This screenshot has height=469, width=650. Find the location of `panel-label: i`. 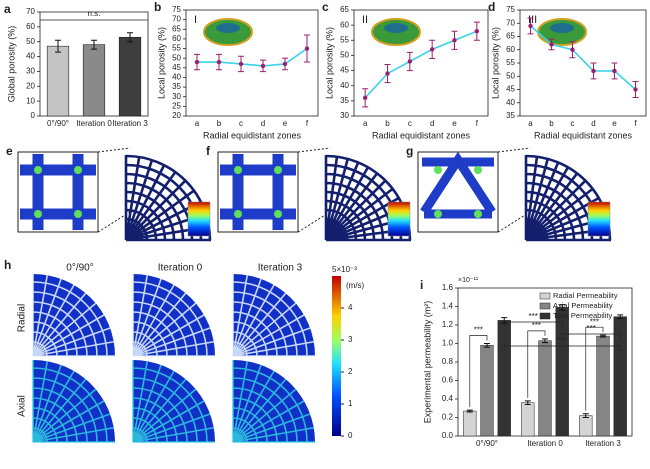

panel-label: i is located at coordinates (421, 285).